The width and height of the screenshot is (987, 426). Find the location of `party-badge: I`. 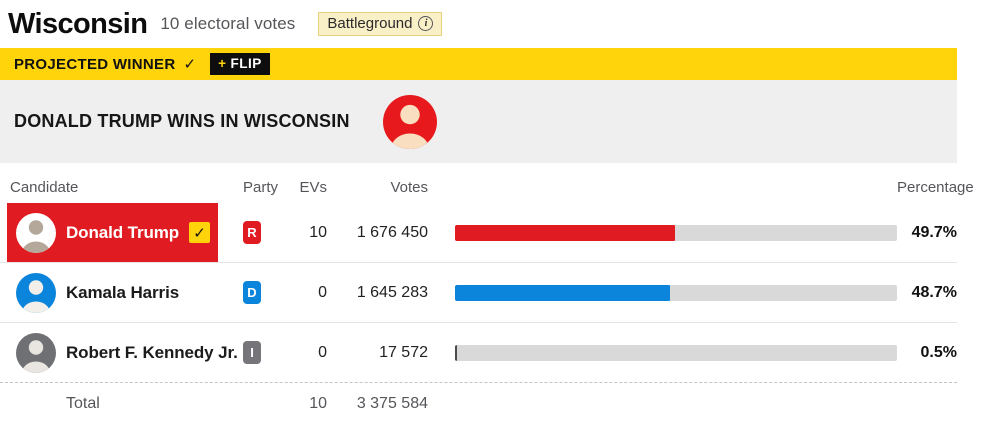

party-badge: I is located at coordinates (252, 352).